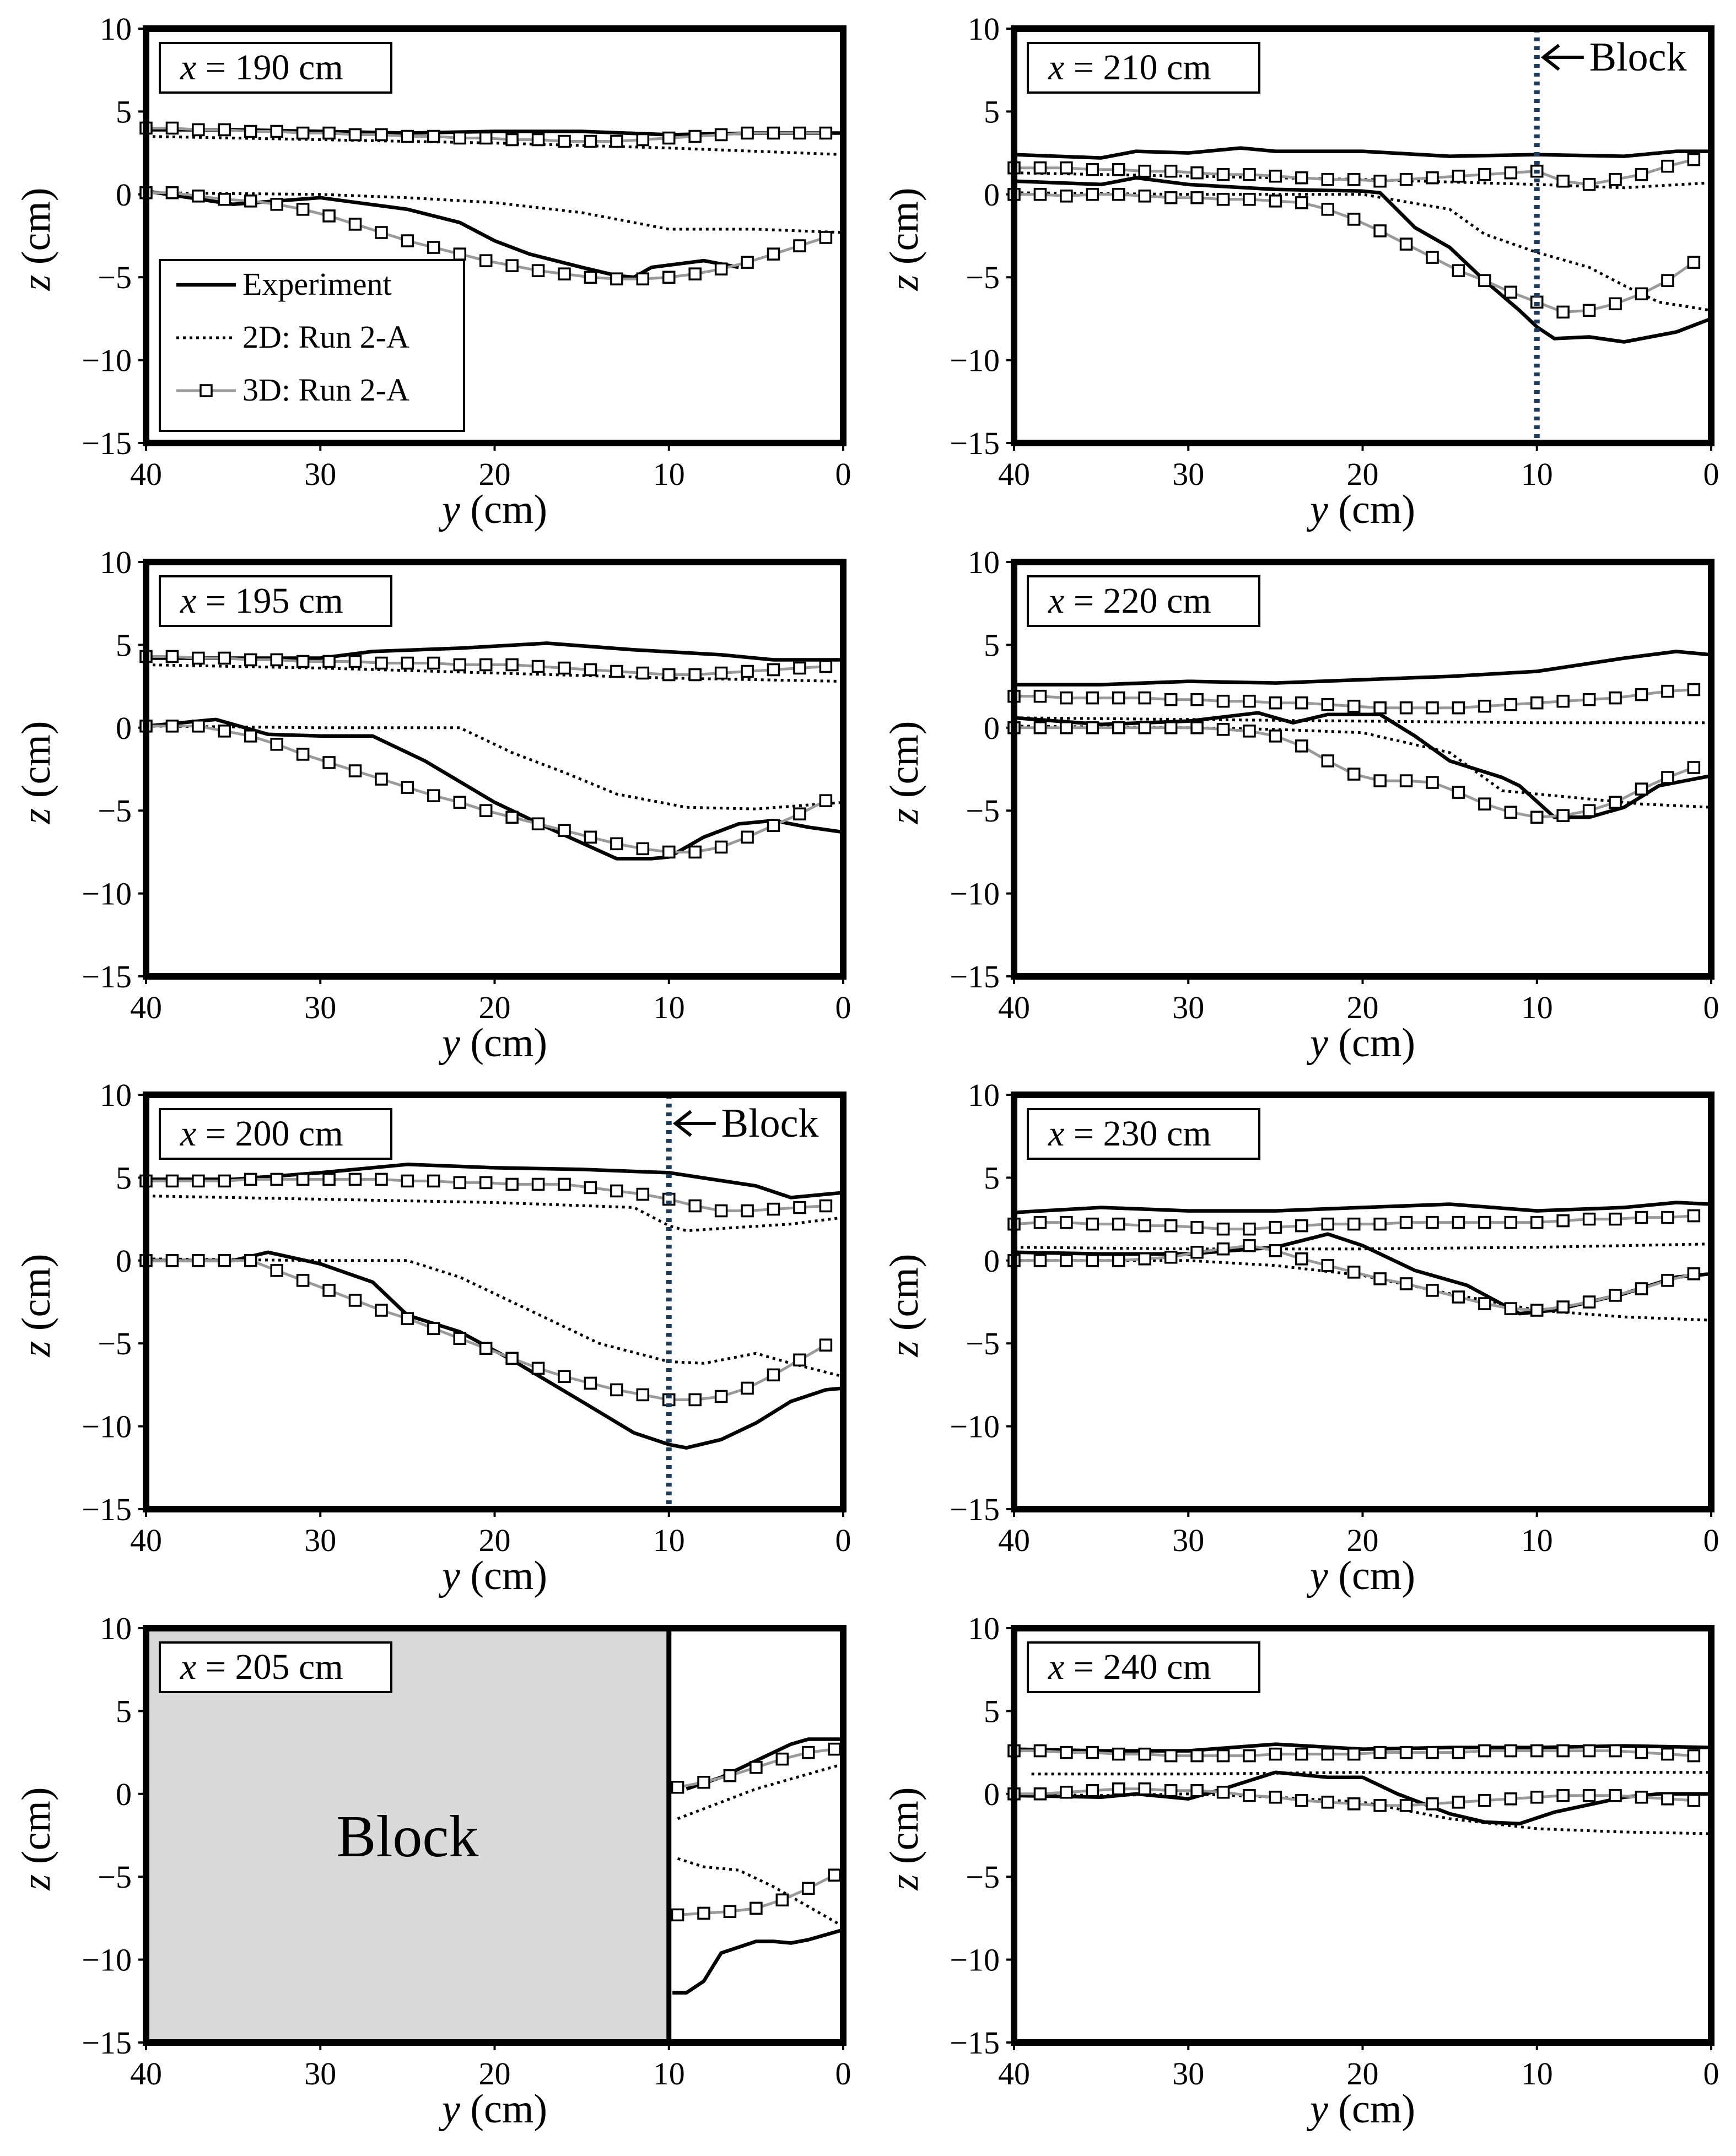  What do you see at coordinates (107, 2043) in the screenshot?
I see `y-tick-label: −15` at bounding box center [107, 2043].